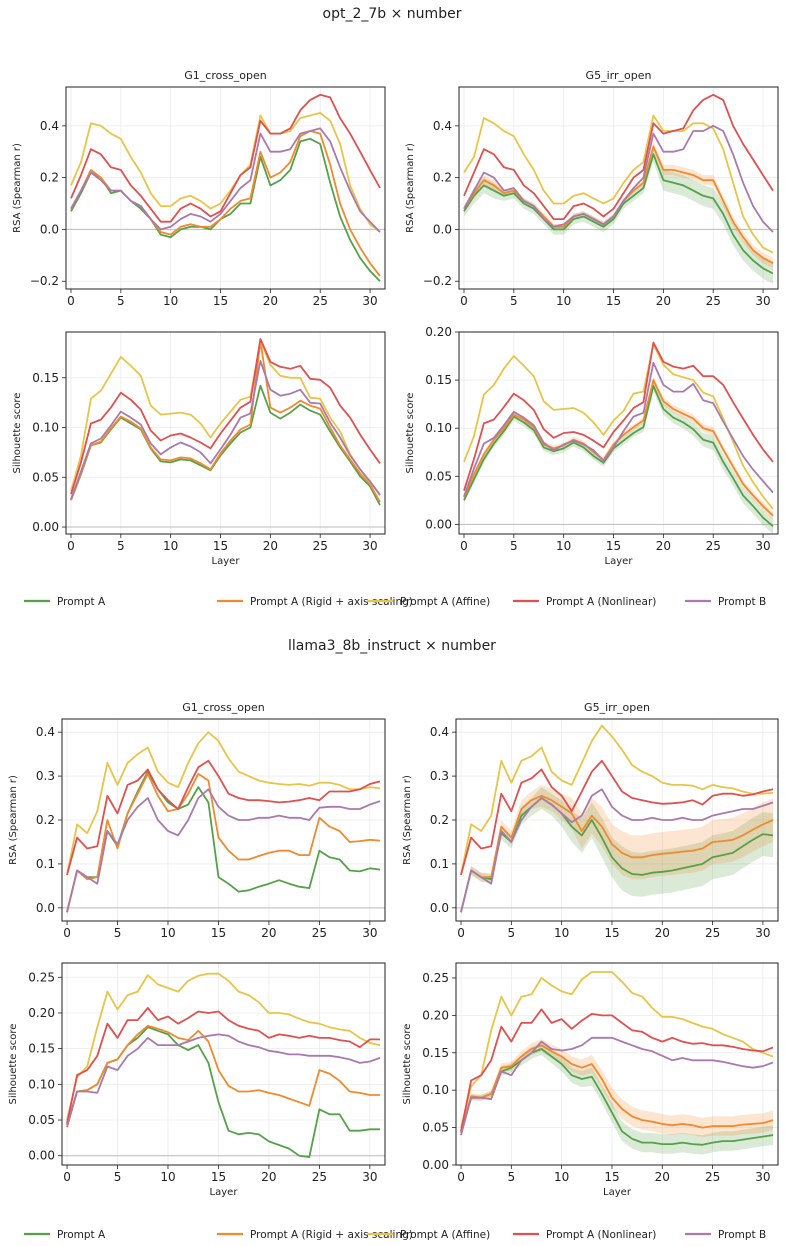  What do you see at coordinates (617, 707) in the screenshot?
I see `panel-title: G5_irr_open` at bounding box center [617, 707].